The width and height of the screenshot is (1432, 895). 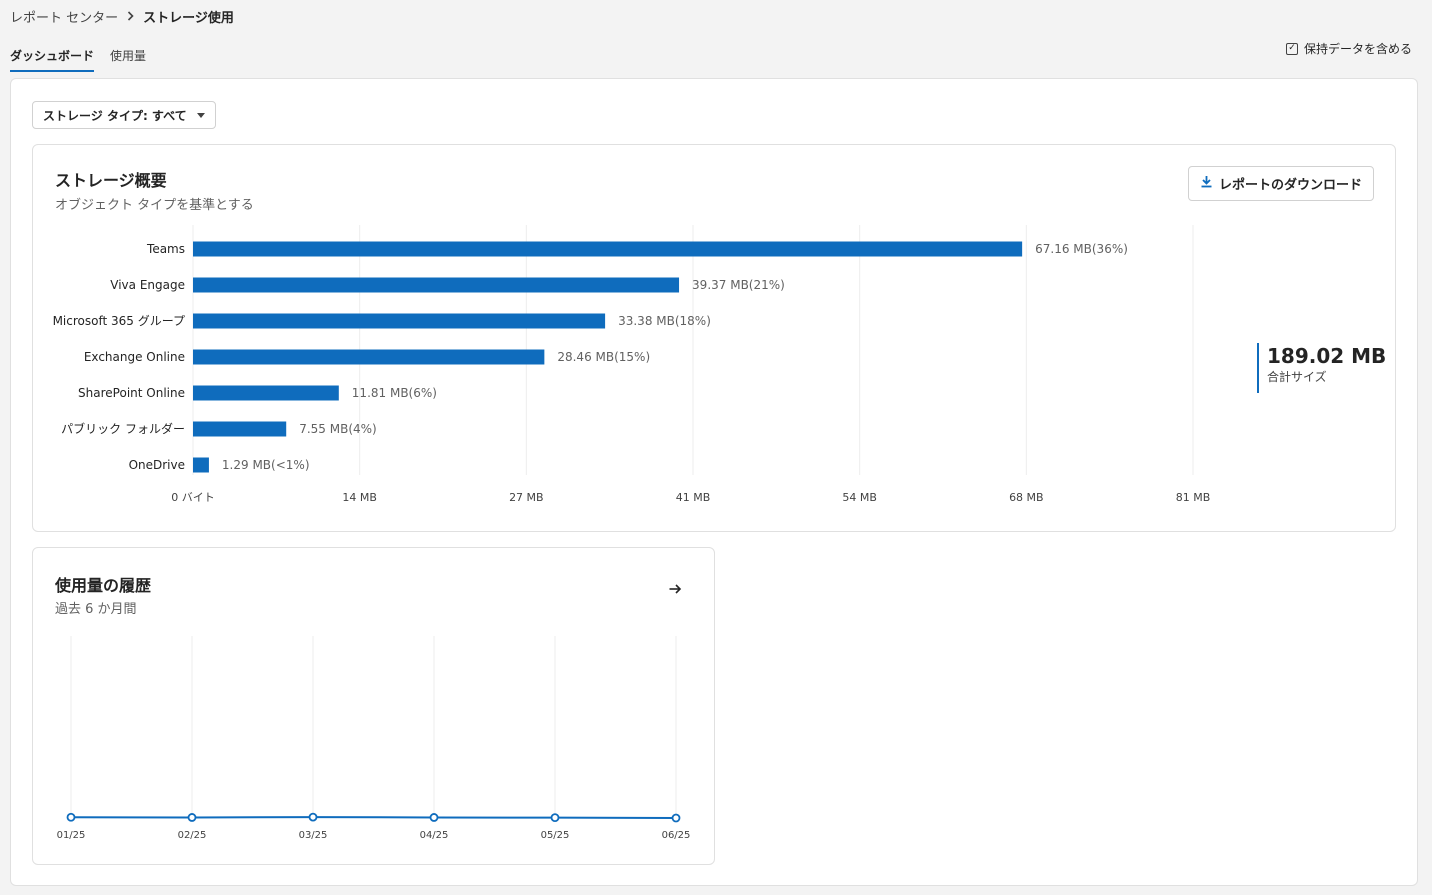 I want to click on checkmark-icon: ✓, so click(x=1291, y=48).